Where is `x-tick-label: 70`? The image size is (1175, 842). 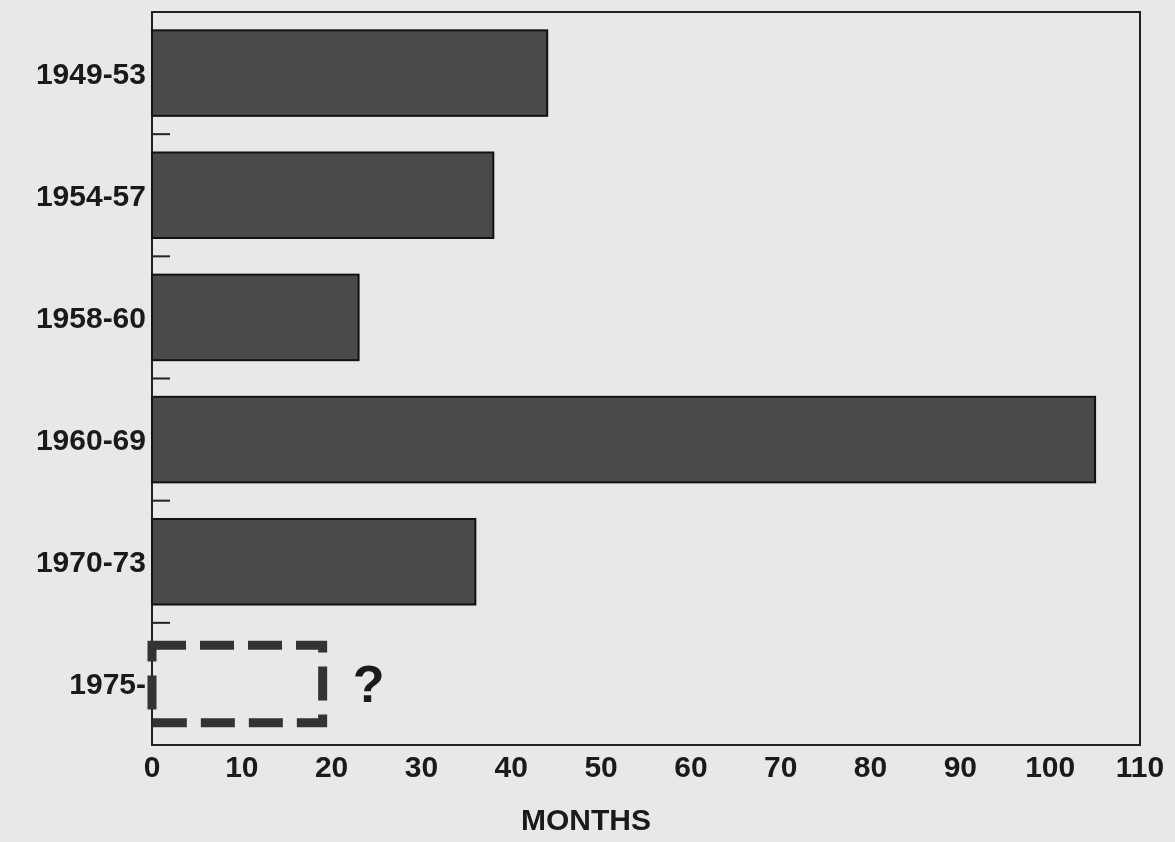 x-tick-label: 70 is located at coordinates (781, 766).